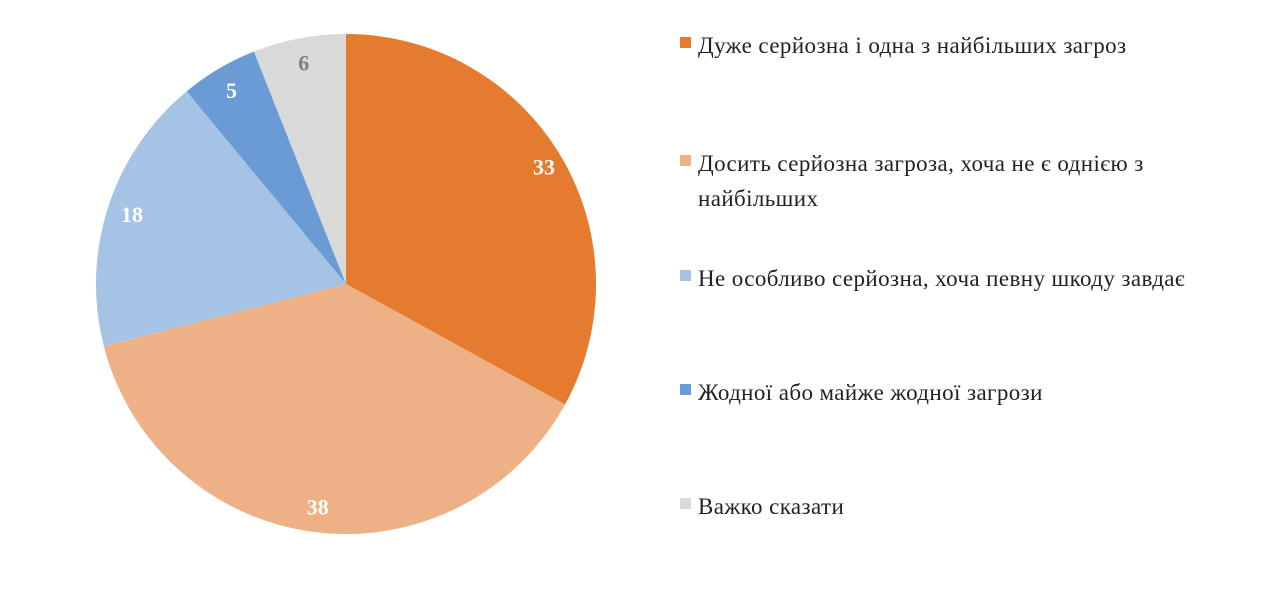 Image resolution: width=1280 pixels, height=608 pixels. I want to click on slice-value-label: 6, so click(303, 63).